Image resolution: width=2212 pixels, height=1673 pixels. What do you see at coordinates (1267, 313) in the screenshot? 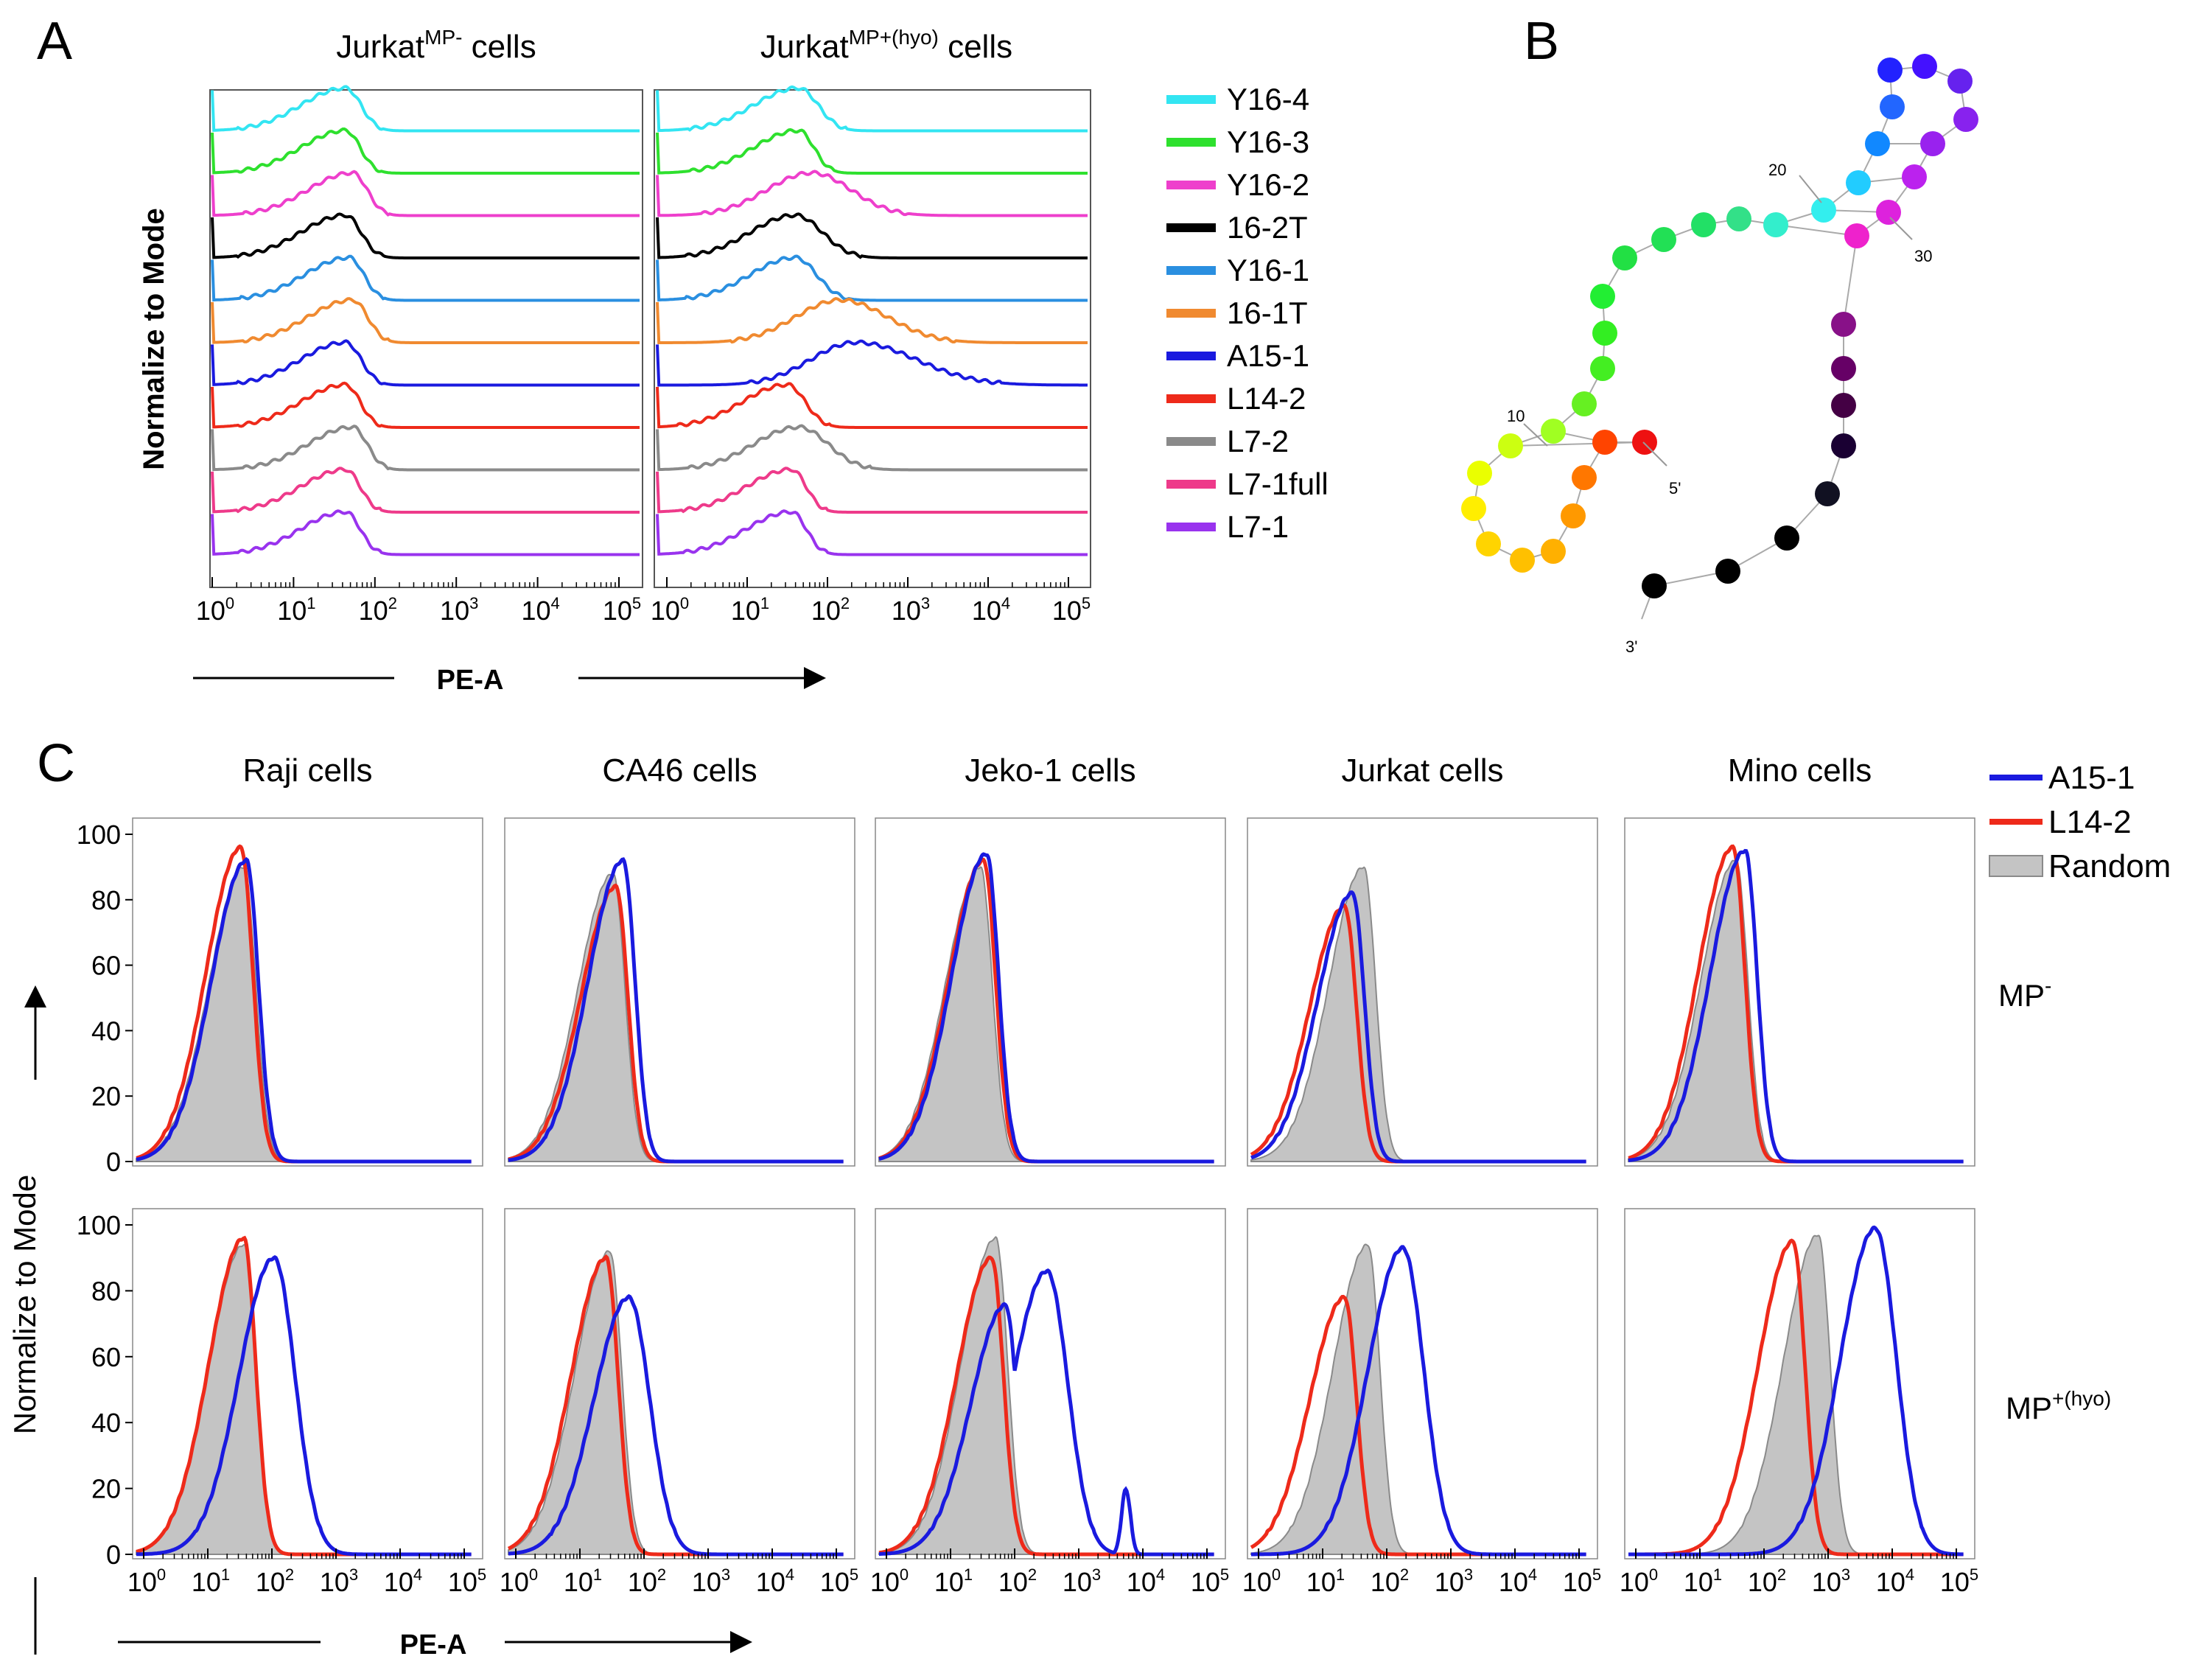
I see `legend-label-16-1t: 16-1T` at bounding box center [1267, 313].